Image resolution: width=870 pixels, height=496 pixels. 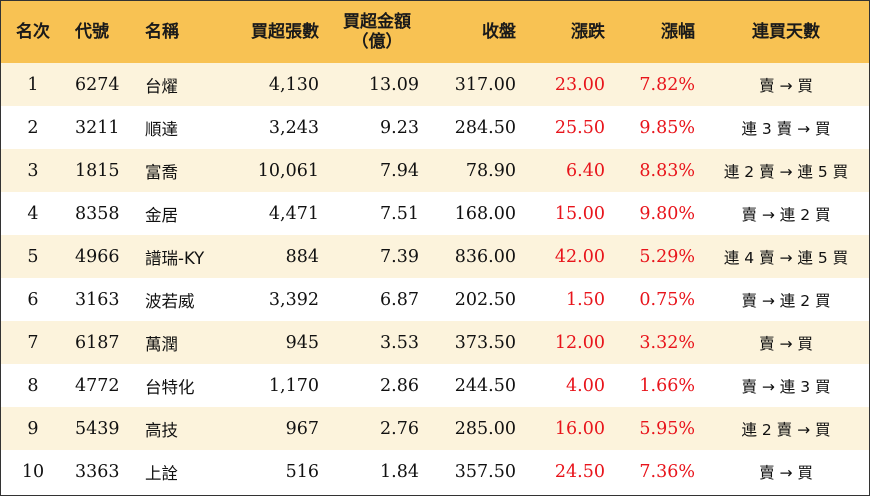 What do you see at coordinates (161, 129) in the screenshot?
I see `cell-name: 順達` at bounding box center [161, 129].